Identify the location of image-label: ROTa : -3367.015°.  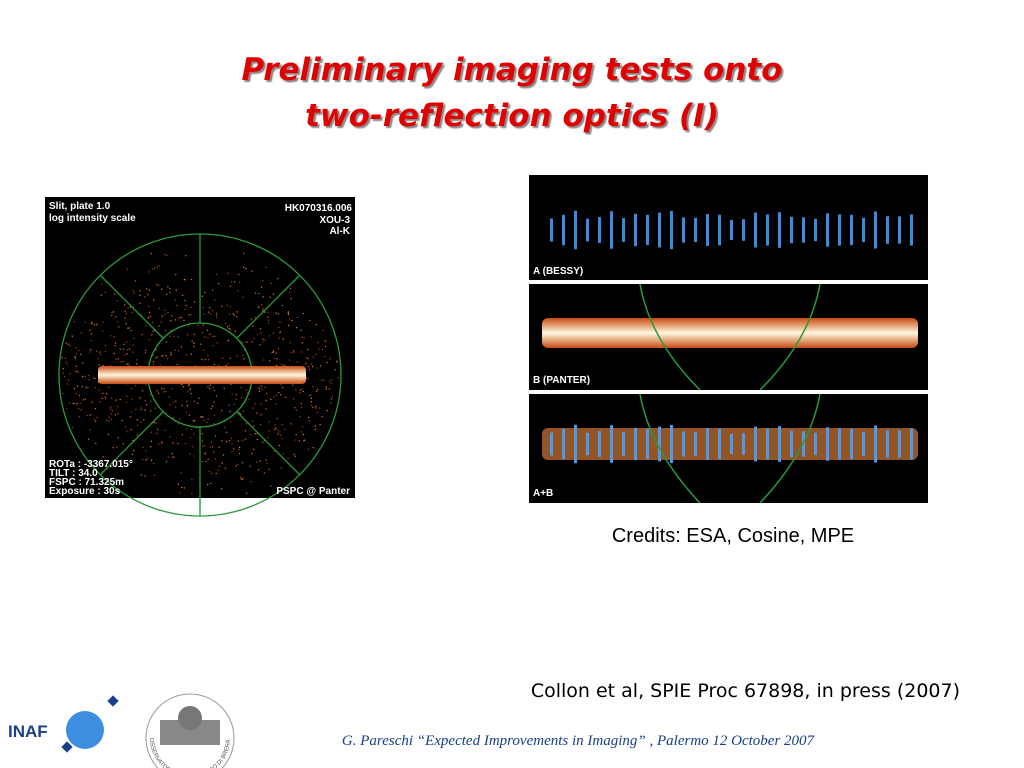
(91, 464).